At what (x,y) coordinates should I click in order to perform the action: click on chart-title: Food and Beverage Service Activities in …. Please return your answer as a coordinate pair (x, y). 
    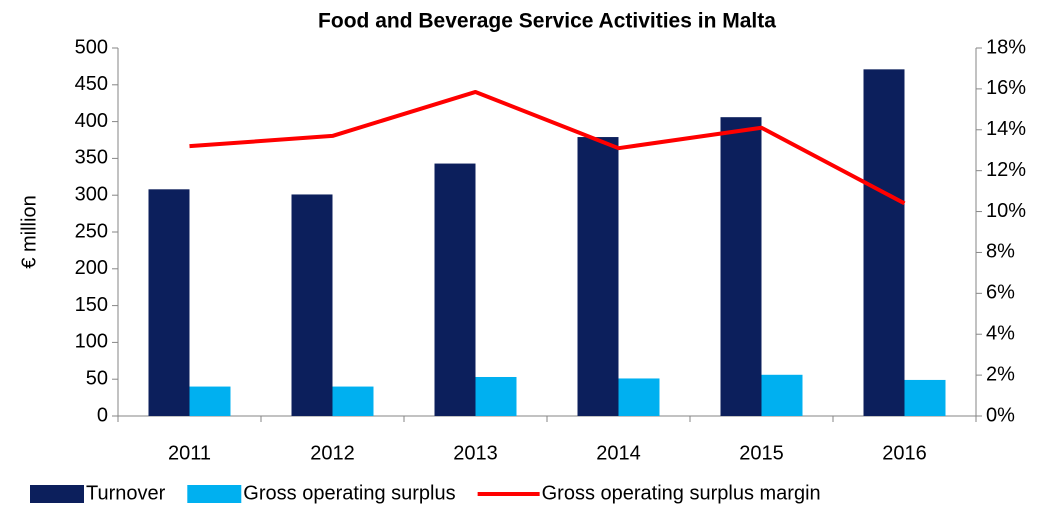
    Looking at the image, I should click on (547, 21).